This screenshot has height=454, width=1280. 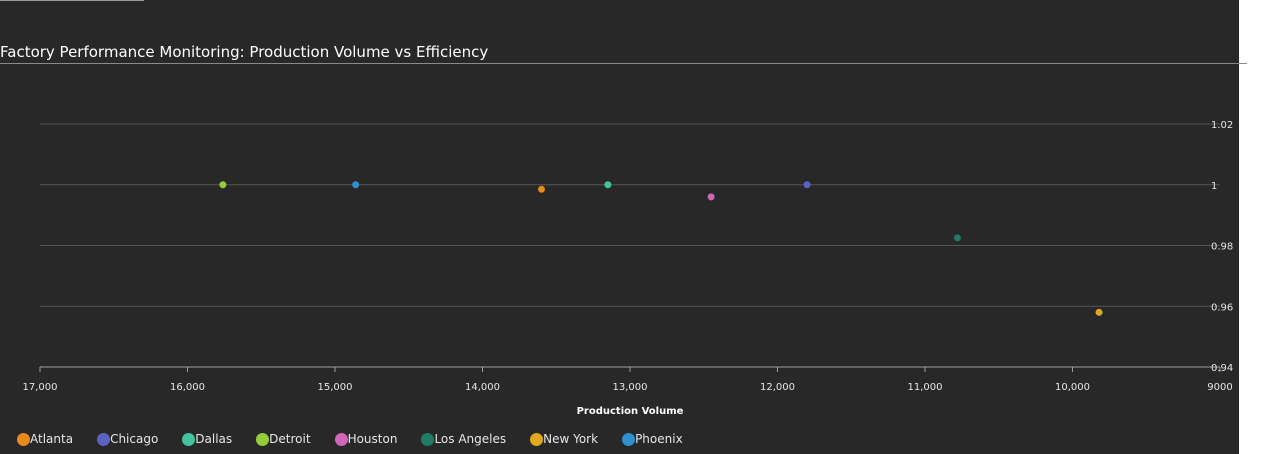 I want to click on x-tick-label: 15,000, so click(x=335, y=387).